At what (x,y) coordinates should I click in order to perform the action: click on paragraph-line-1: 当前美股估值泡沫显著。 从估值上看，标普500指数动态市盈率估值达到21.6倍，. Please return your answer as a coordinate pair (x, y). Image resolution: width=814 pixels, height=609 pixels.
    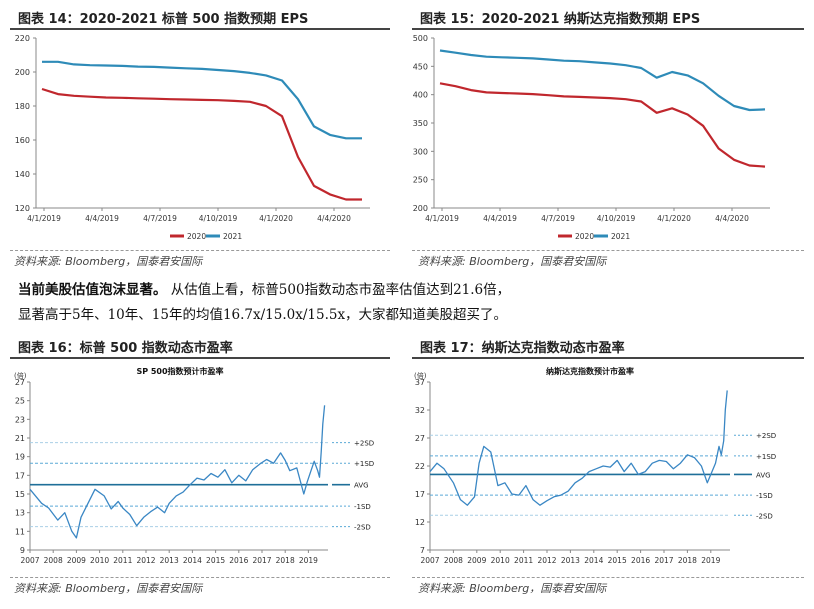
    Looking at the image, I should click on (264, 288).